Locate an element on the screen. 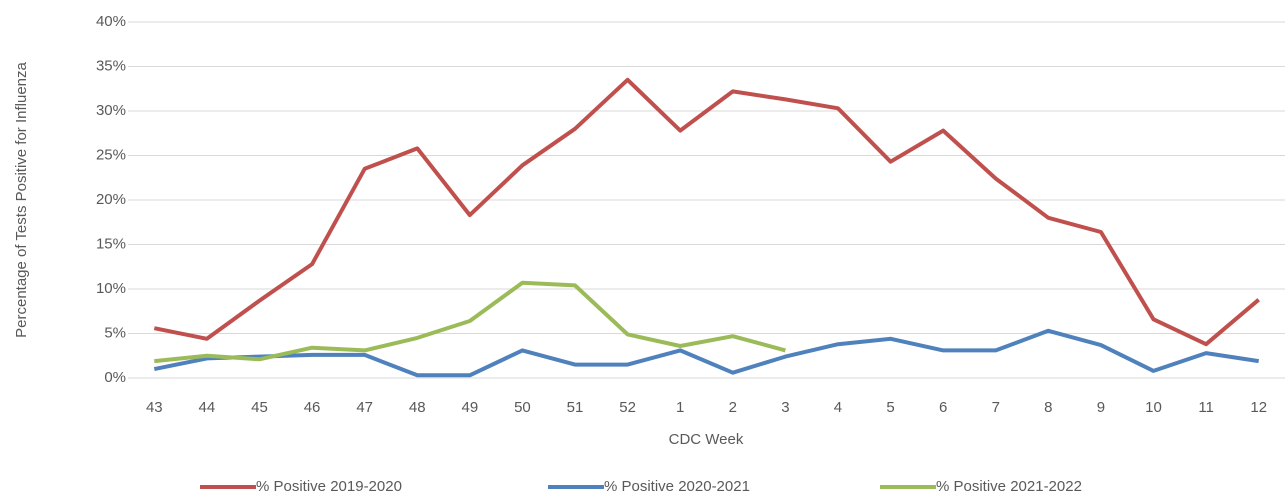 The image size is (1286, 500). x-tick-label: 50 is located at coordinates (522, 407).